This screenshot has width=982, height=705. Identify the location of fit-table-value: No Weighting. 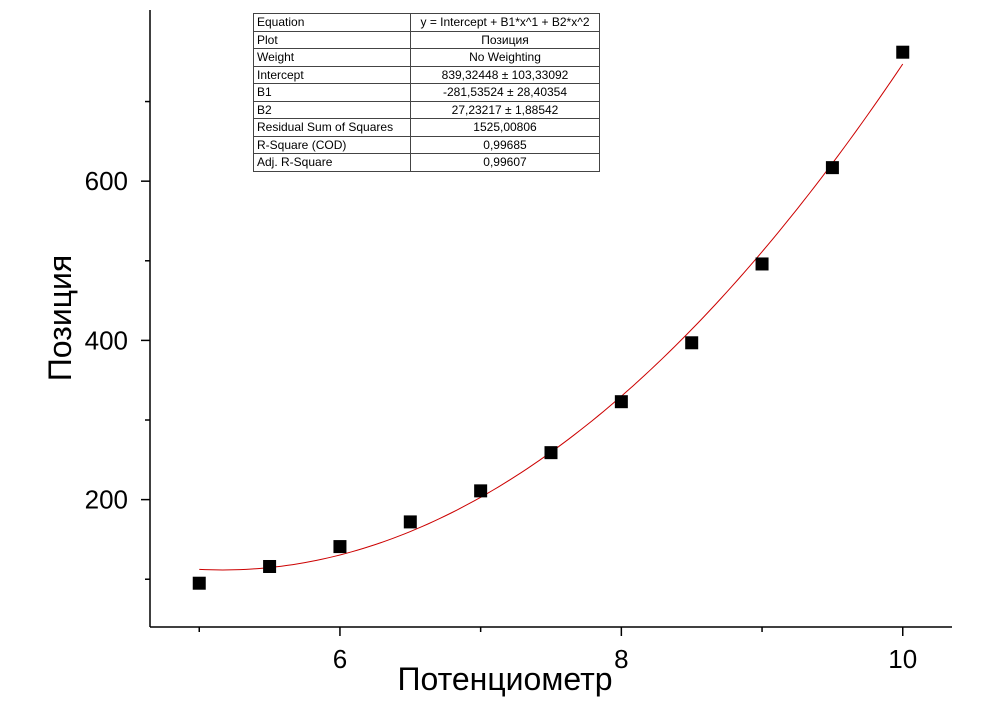
(505, 57).